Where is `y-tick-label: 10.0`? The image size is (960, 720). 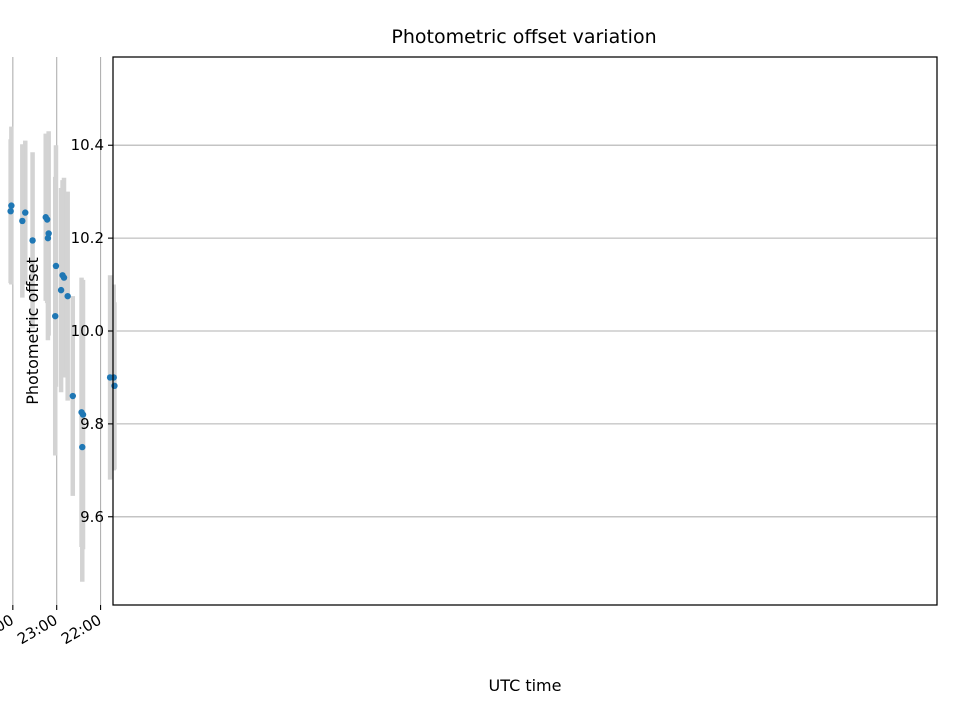
y-tick-label: 10.0 is located at coordinates (87, 331).